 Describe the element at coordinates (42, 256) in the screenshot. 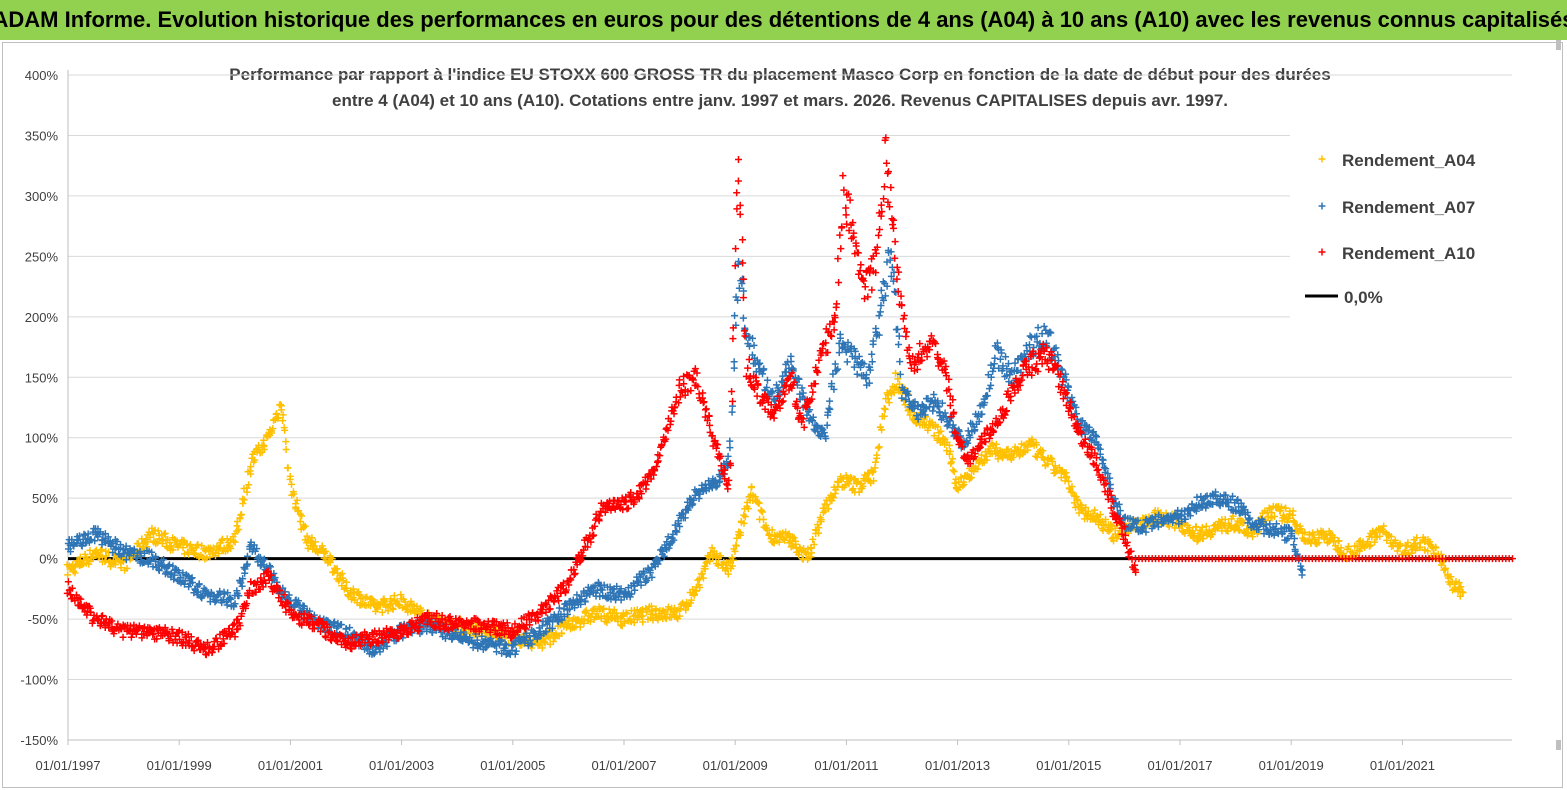

I see `y-tick-label: 250%` at that location.